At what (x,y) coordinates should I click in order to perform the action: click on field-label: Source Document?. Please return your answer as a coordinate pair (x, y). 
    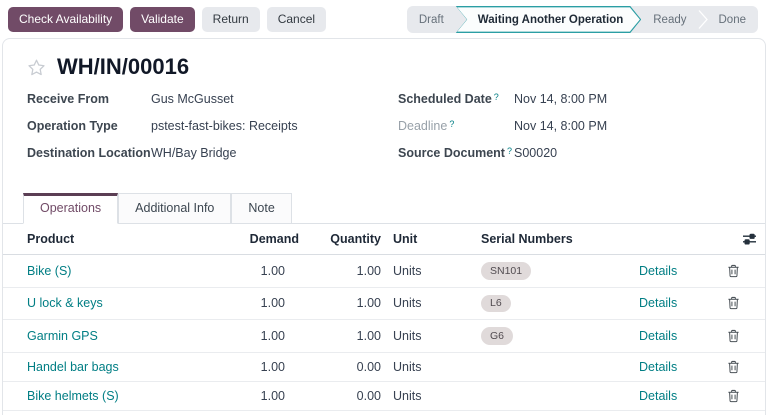
    Looking at the image, I should click on (455, 153).